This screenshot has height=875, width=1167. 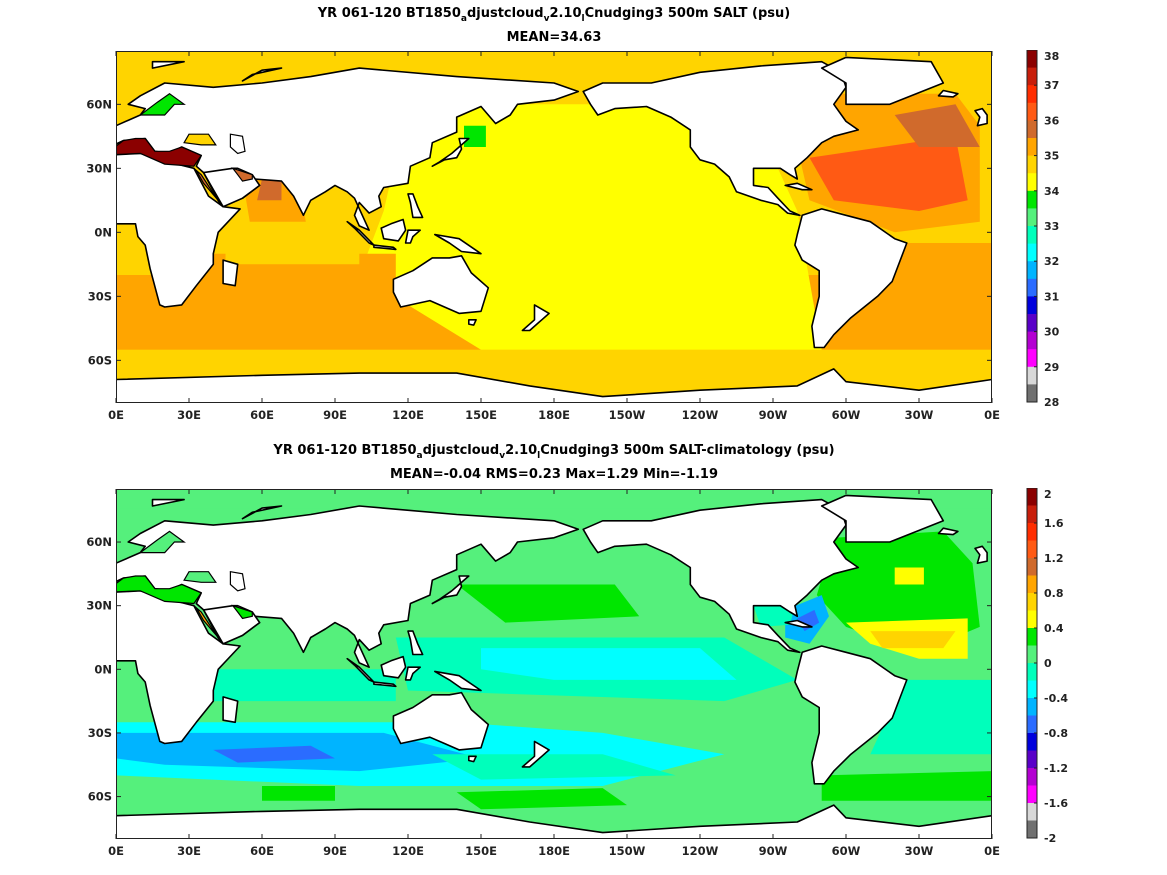 What do you see at coordinates (1054, 593) in the screenshot?
I see `colorbar-label: 0.8` at bounding box center [1054, 593].